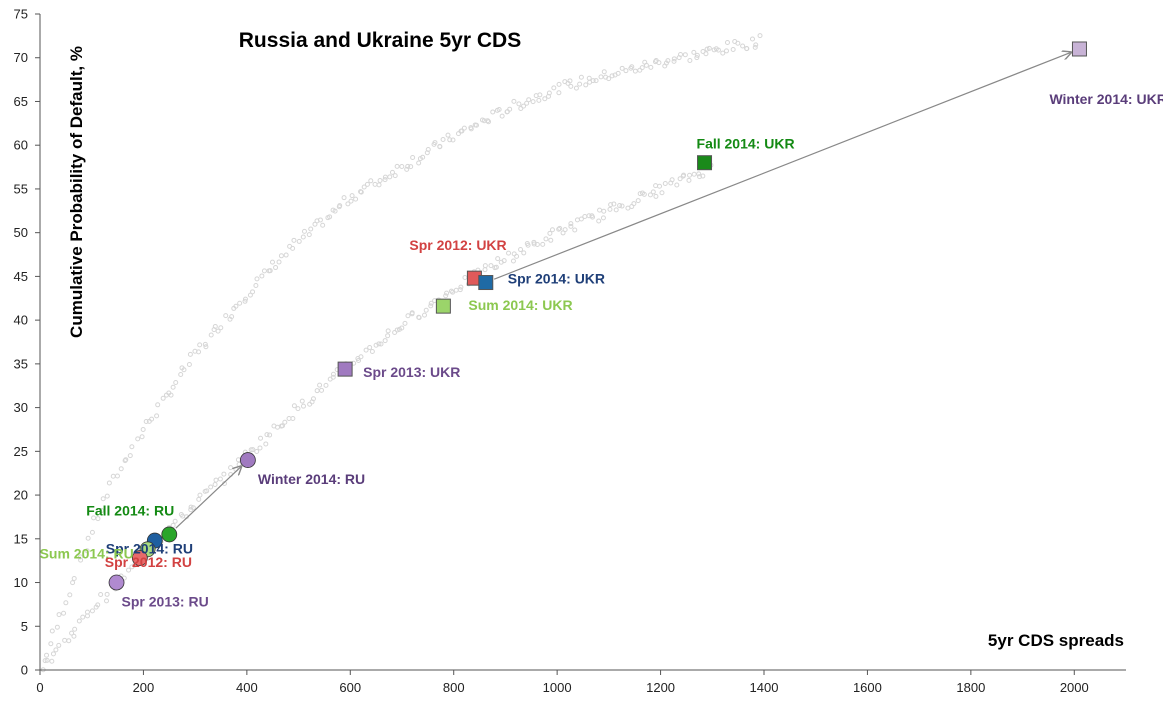  I want to click on spr-2013-ukr-label: Spr 2013: UKR, so click(411, 372).